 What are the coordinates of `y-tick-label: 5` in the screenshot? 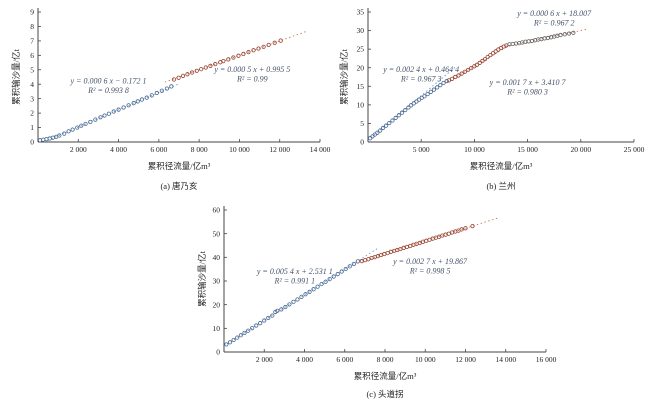 It's located at (32, 69).